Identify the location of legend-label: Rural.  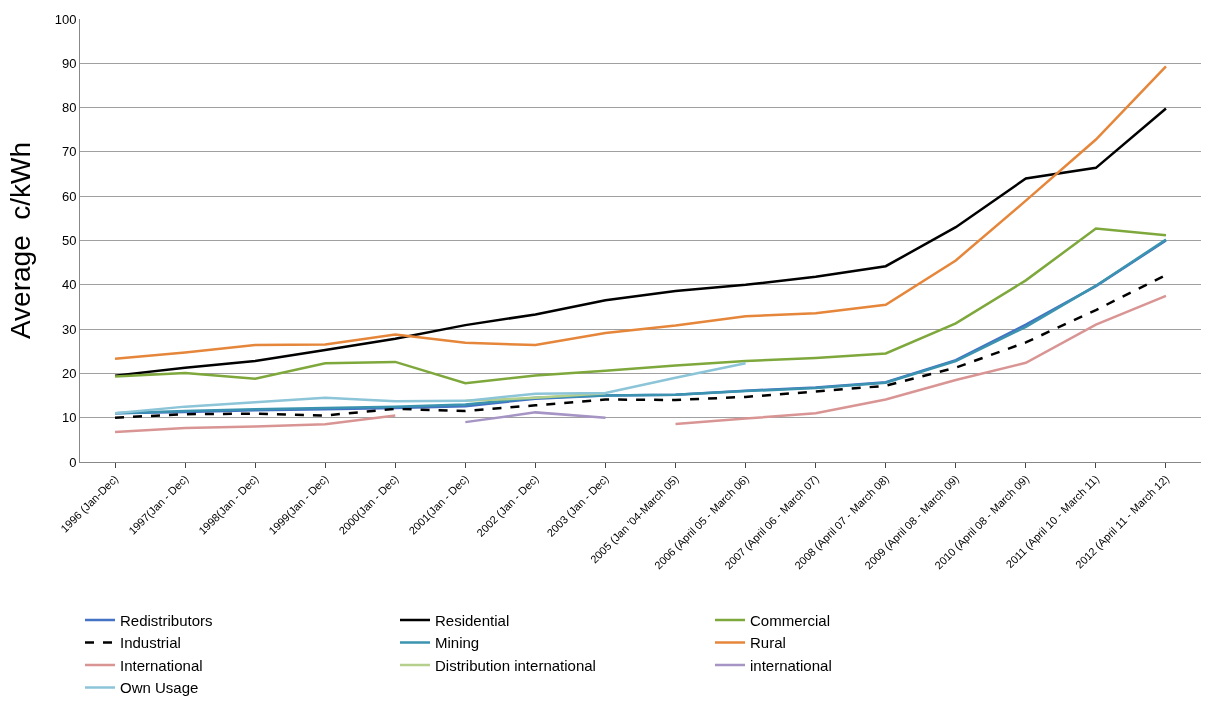
(768, 643).